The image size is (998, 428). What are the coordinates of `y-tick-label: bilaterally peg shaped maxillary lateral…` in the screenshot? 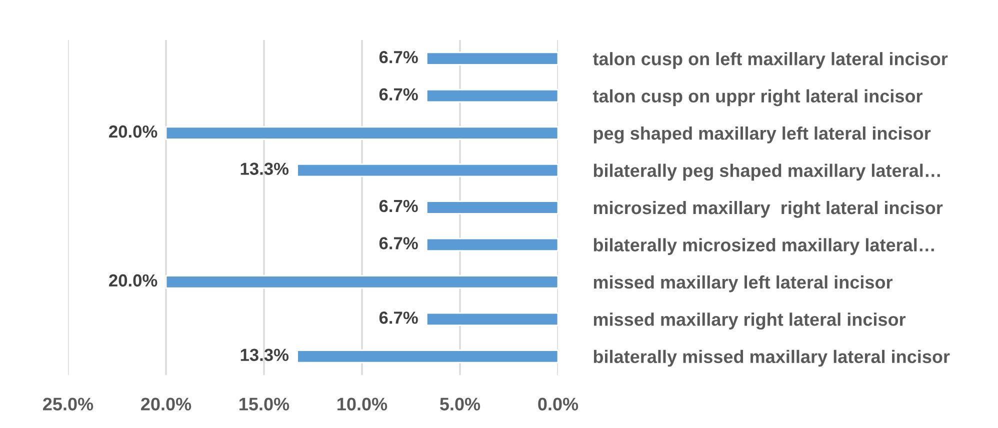 It's located at (767, 172).